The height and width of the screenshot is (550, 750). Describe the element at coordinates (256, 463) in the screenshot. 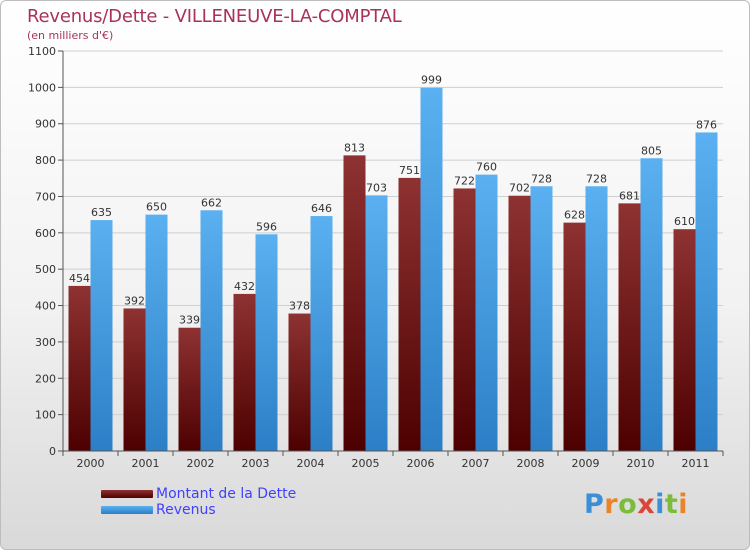

I see `x-tick-label: 2003` at that location.